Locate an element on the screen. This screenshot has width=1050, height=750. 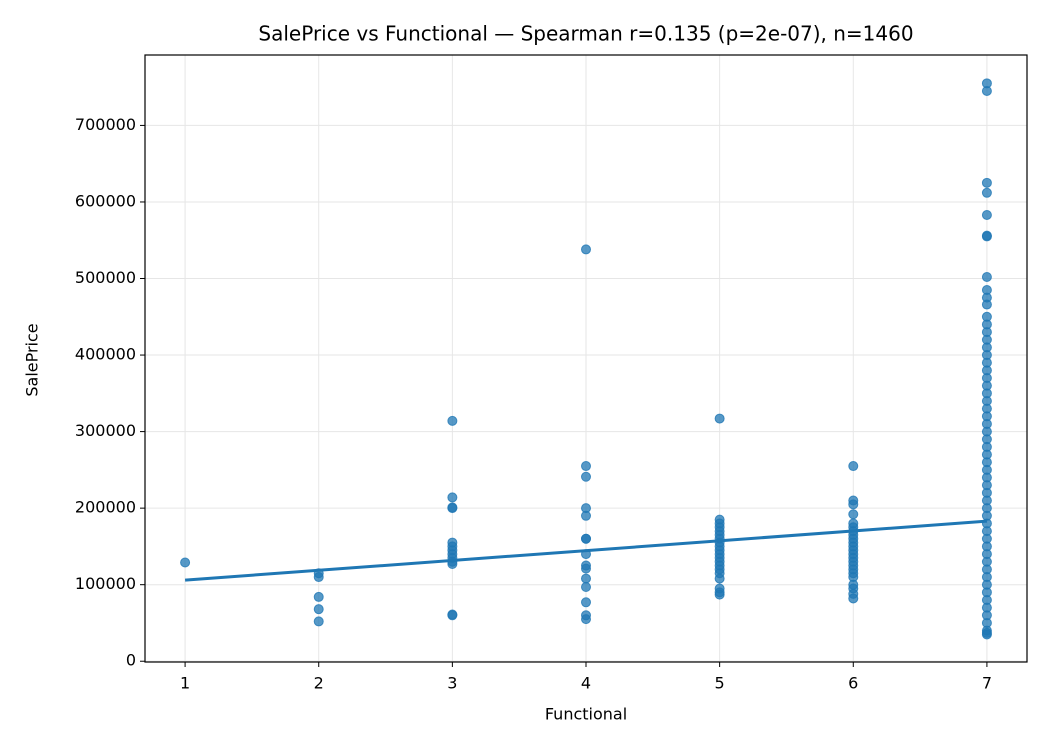
y-tick-label: 100000 is located at coordinates (105, 583).